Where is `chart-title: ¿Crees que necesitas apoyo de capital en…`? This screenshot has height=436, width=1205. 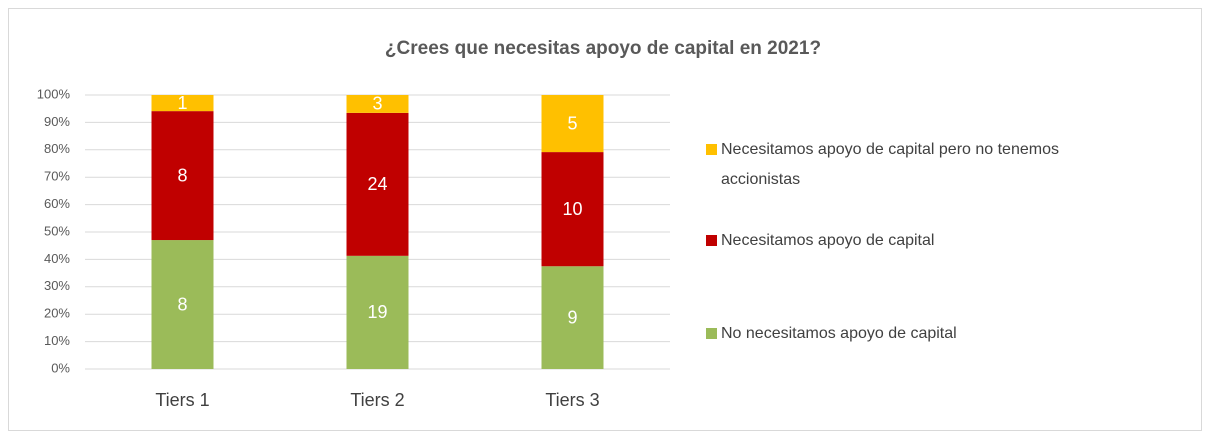 chart-title: ¿Crees que necesitas apoyo de capital en… is located at coordinates (603, 48).